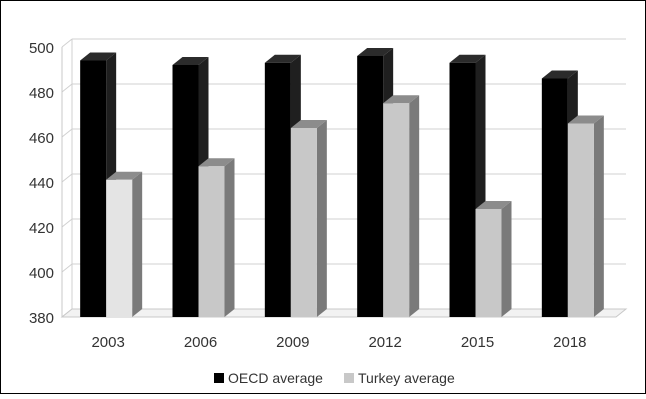  I want to click on x-tick-label: 2009, so click(292, 342).